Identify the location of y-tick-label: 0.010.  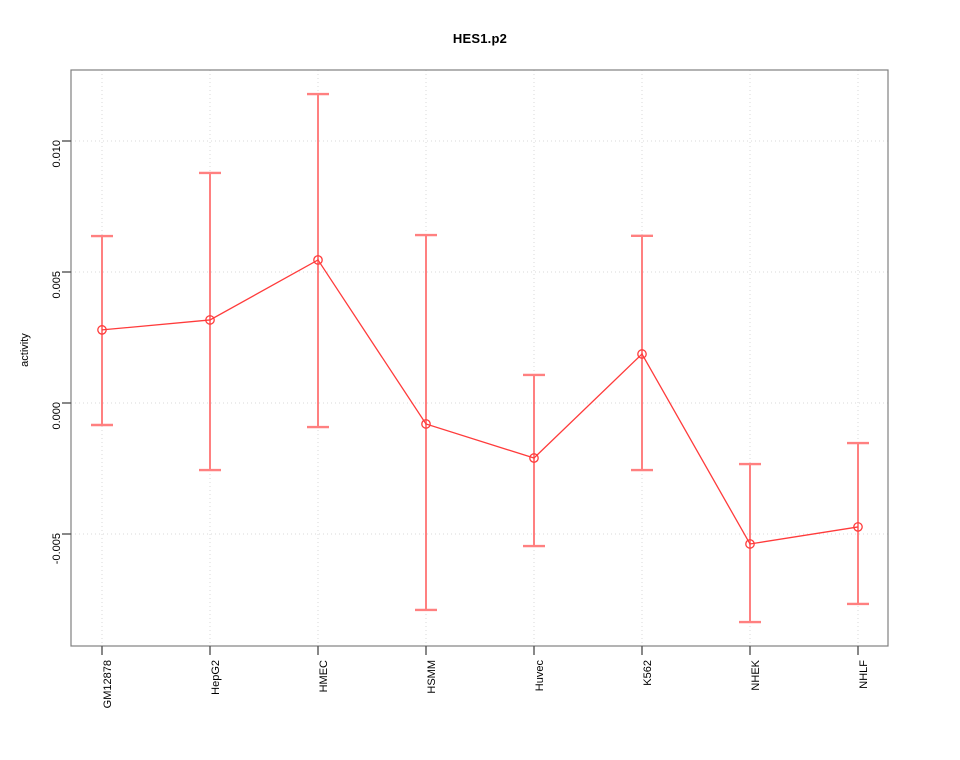
(57, 154).